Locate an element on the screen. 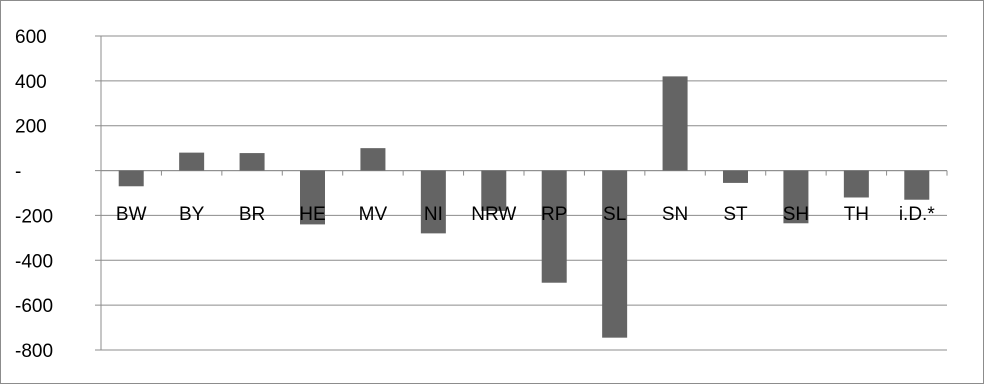  y-tick-label: - is located at coordinates (18, 172).